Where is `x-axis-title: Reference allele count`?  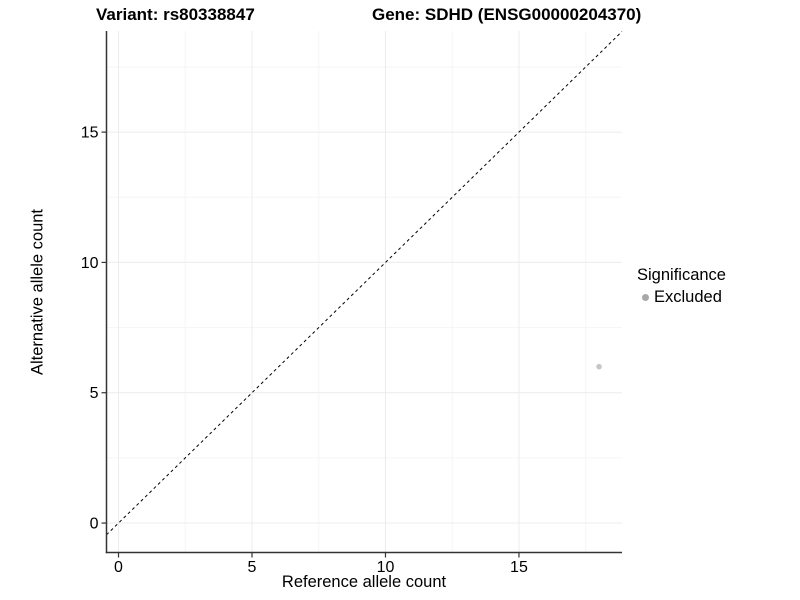 x-axis-title: Reference allele count is located at coordinates (364, 582).